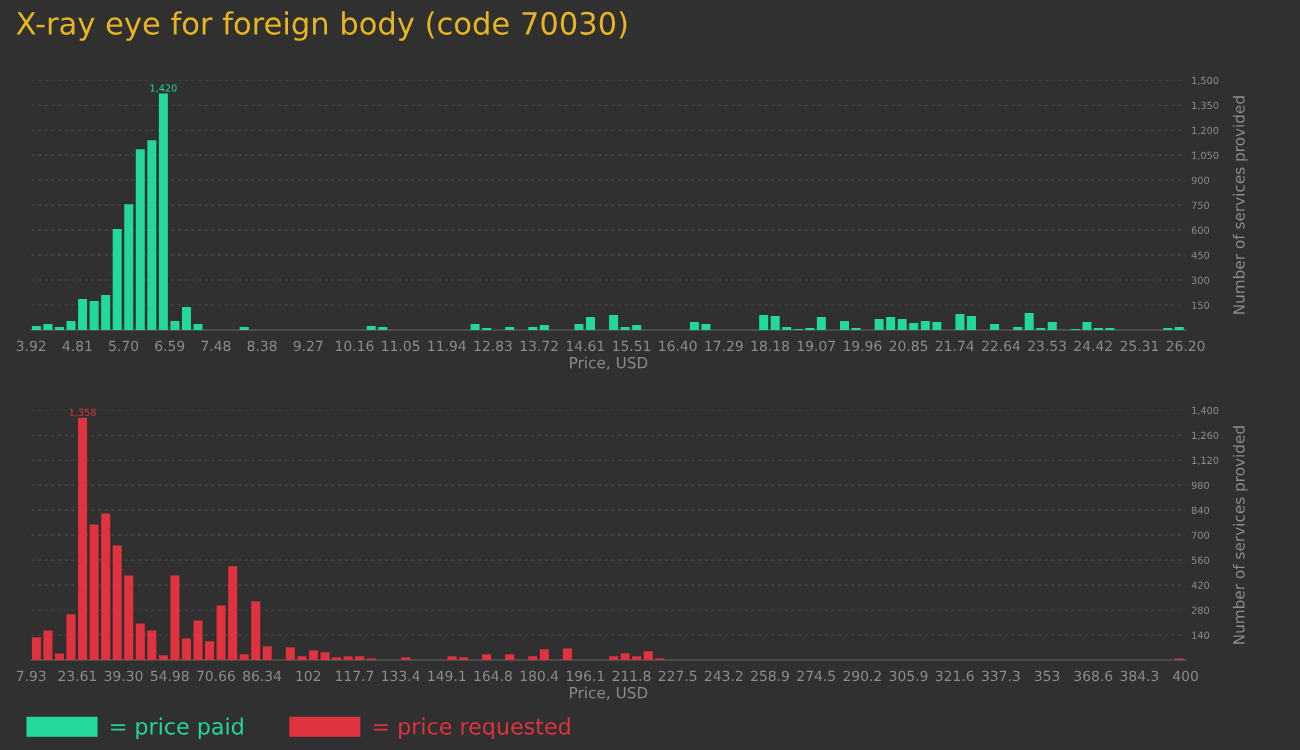 The height and width of the screenshot is (750, 1300). Describe the element at coordinates (770, 346) in the screenshot. I see `x-tick-label: 18.18` at that location.